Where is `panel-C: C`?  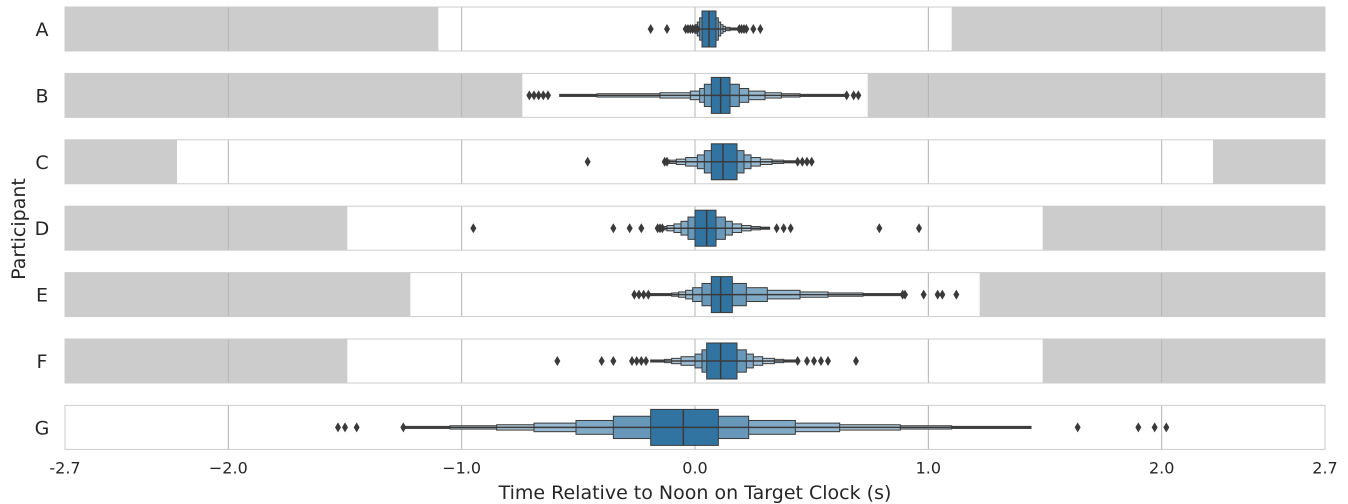
panel-C: C is located at coordinates (680, 162).